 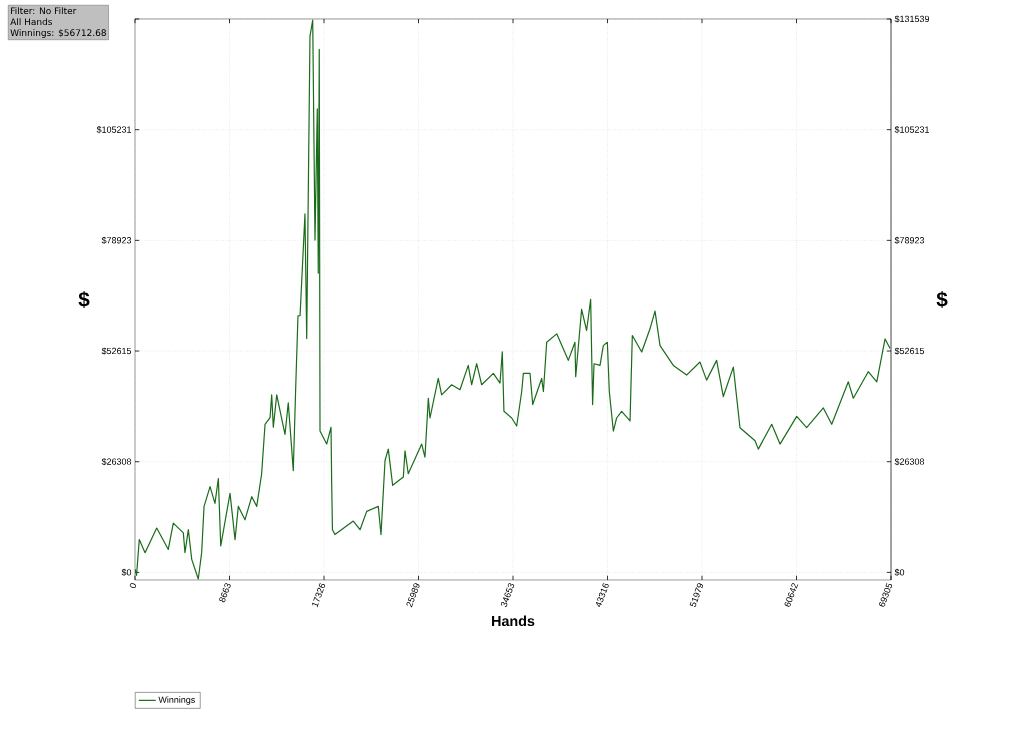 I want to click on x-tick-label: 25989, so click(x=413, y=595).